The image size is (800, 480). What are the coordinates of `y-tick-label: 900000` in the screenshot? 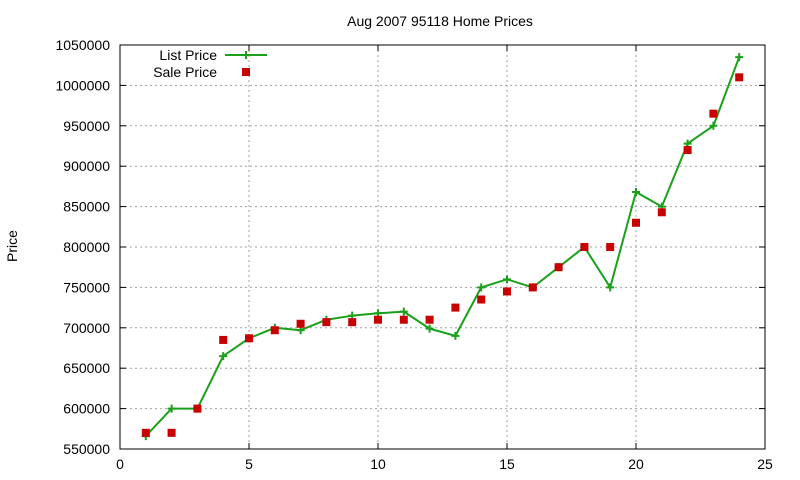 It's located at (86, 166).